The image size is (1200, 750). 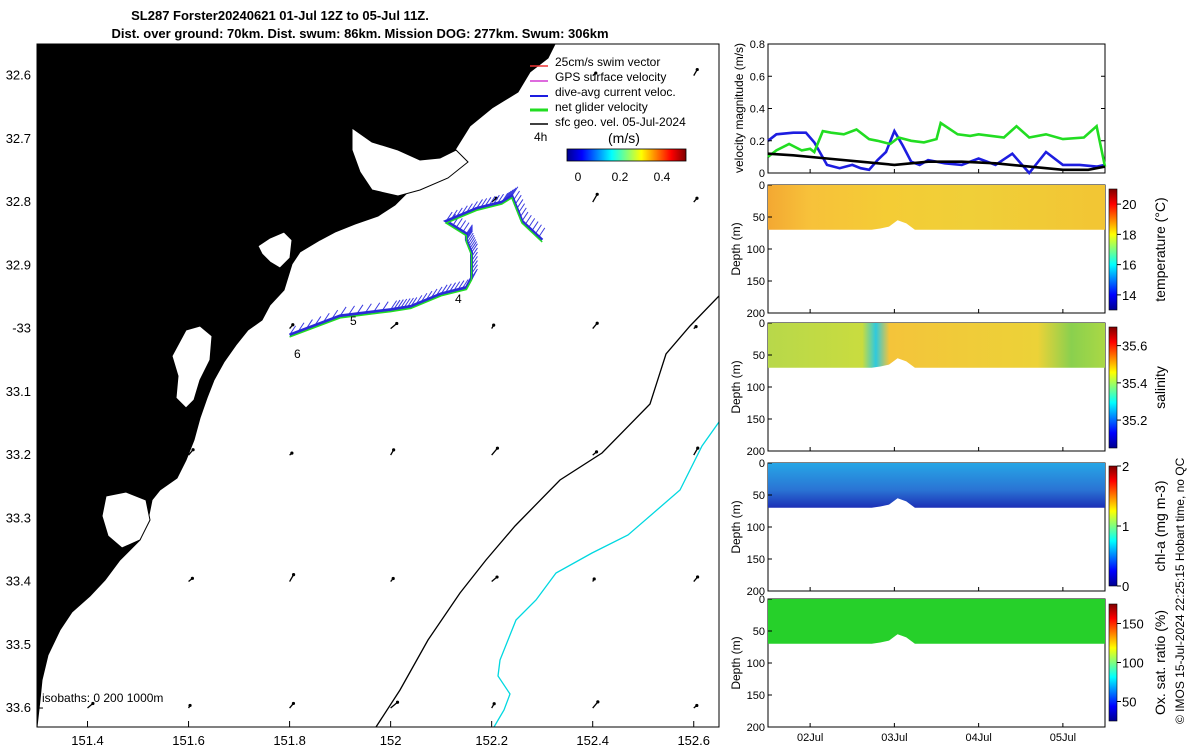 What do you see at coordinates (607, 62) in the screenshot?
I see `legend-swim: 25cm/s swim vector` at bounding box center [607, 62].